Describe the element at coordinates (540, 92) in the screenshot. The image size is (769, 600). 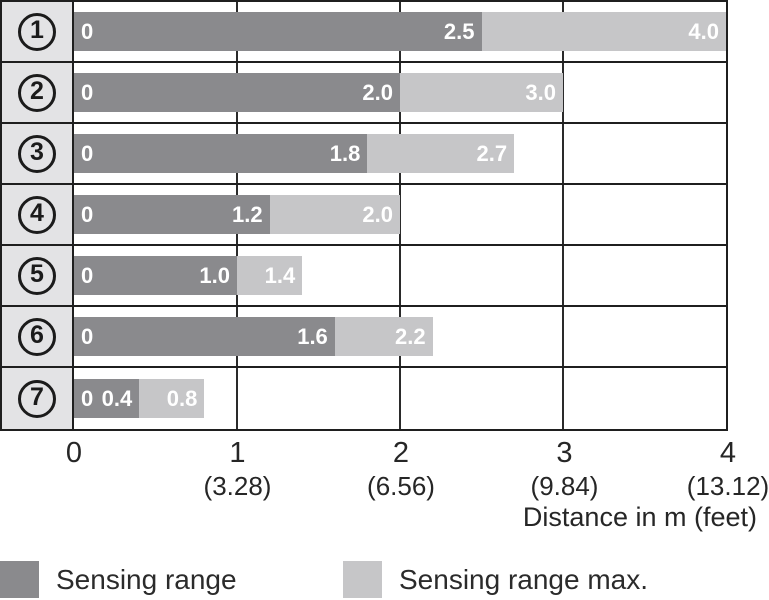
I see `bar-max-label: 3.0` at that location.